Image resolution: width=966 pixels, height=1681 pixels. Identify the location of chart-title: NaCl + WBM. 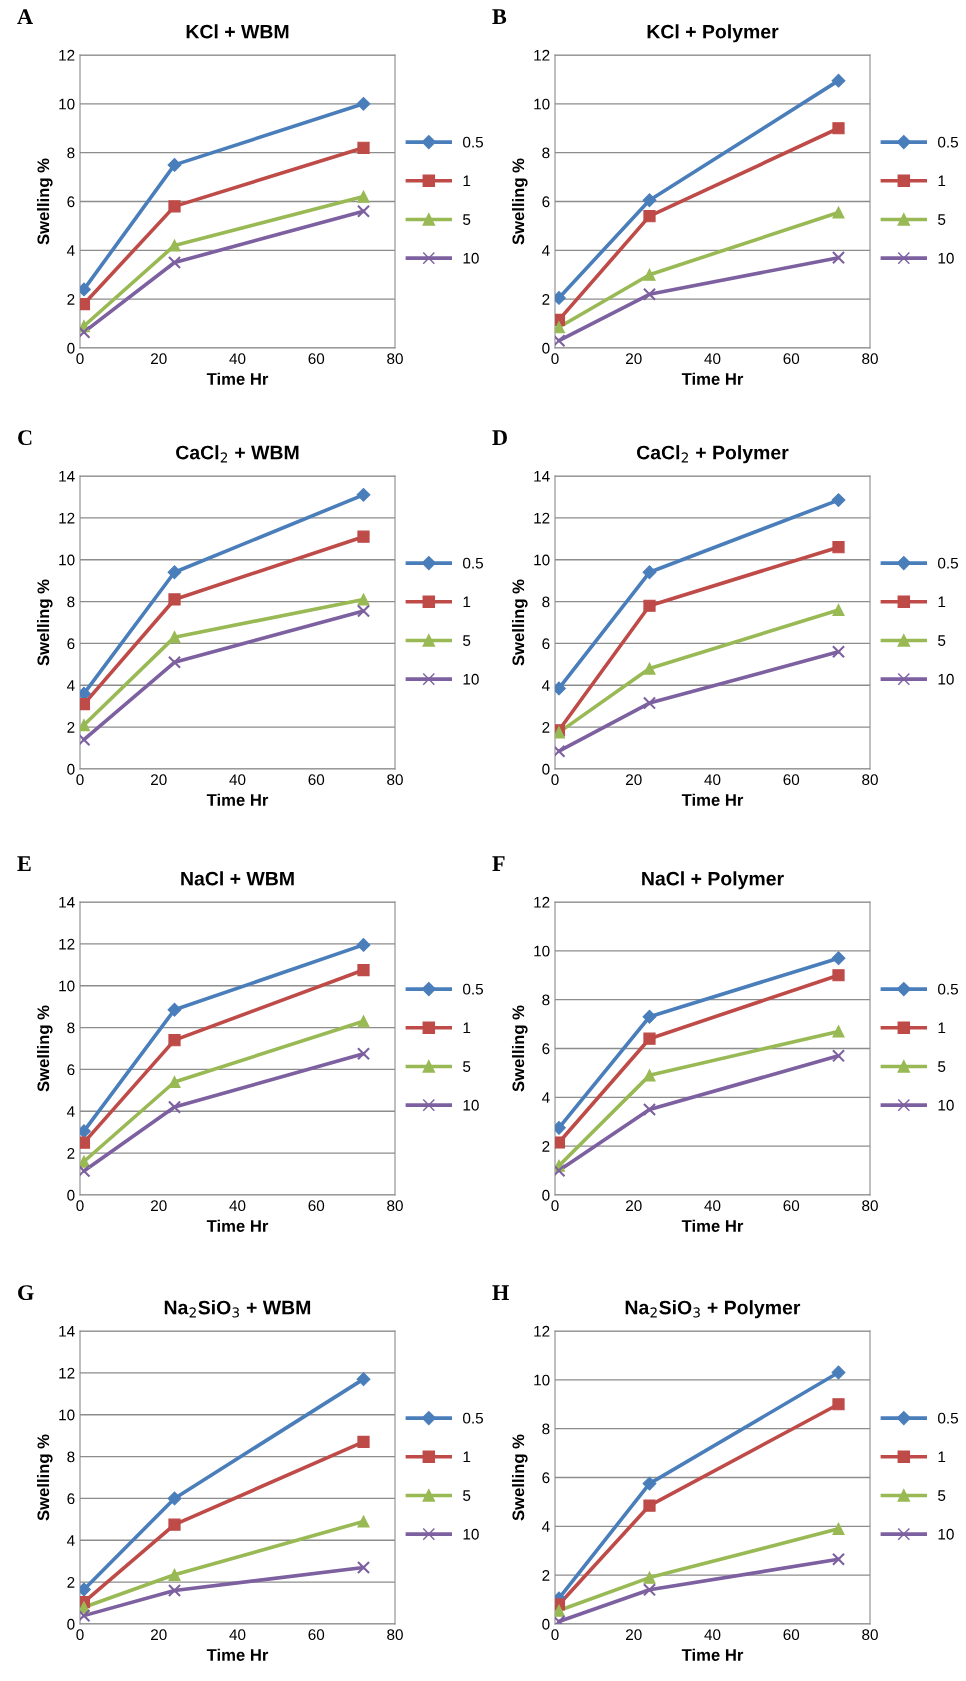
(237, 878).